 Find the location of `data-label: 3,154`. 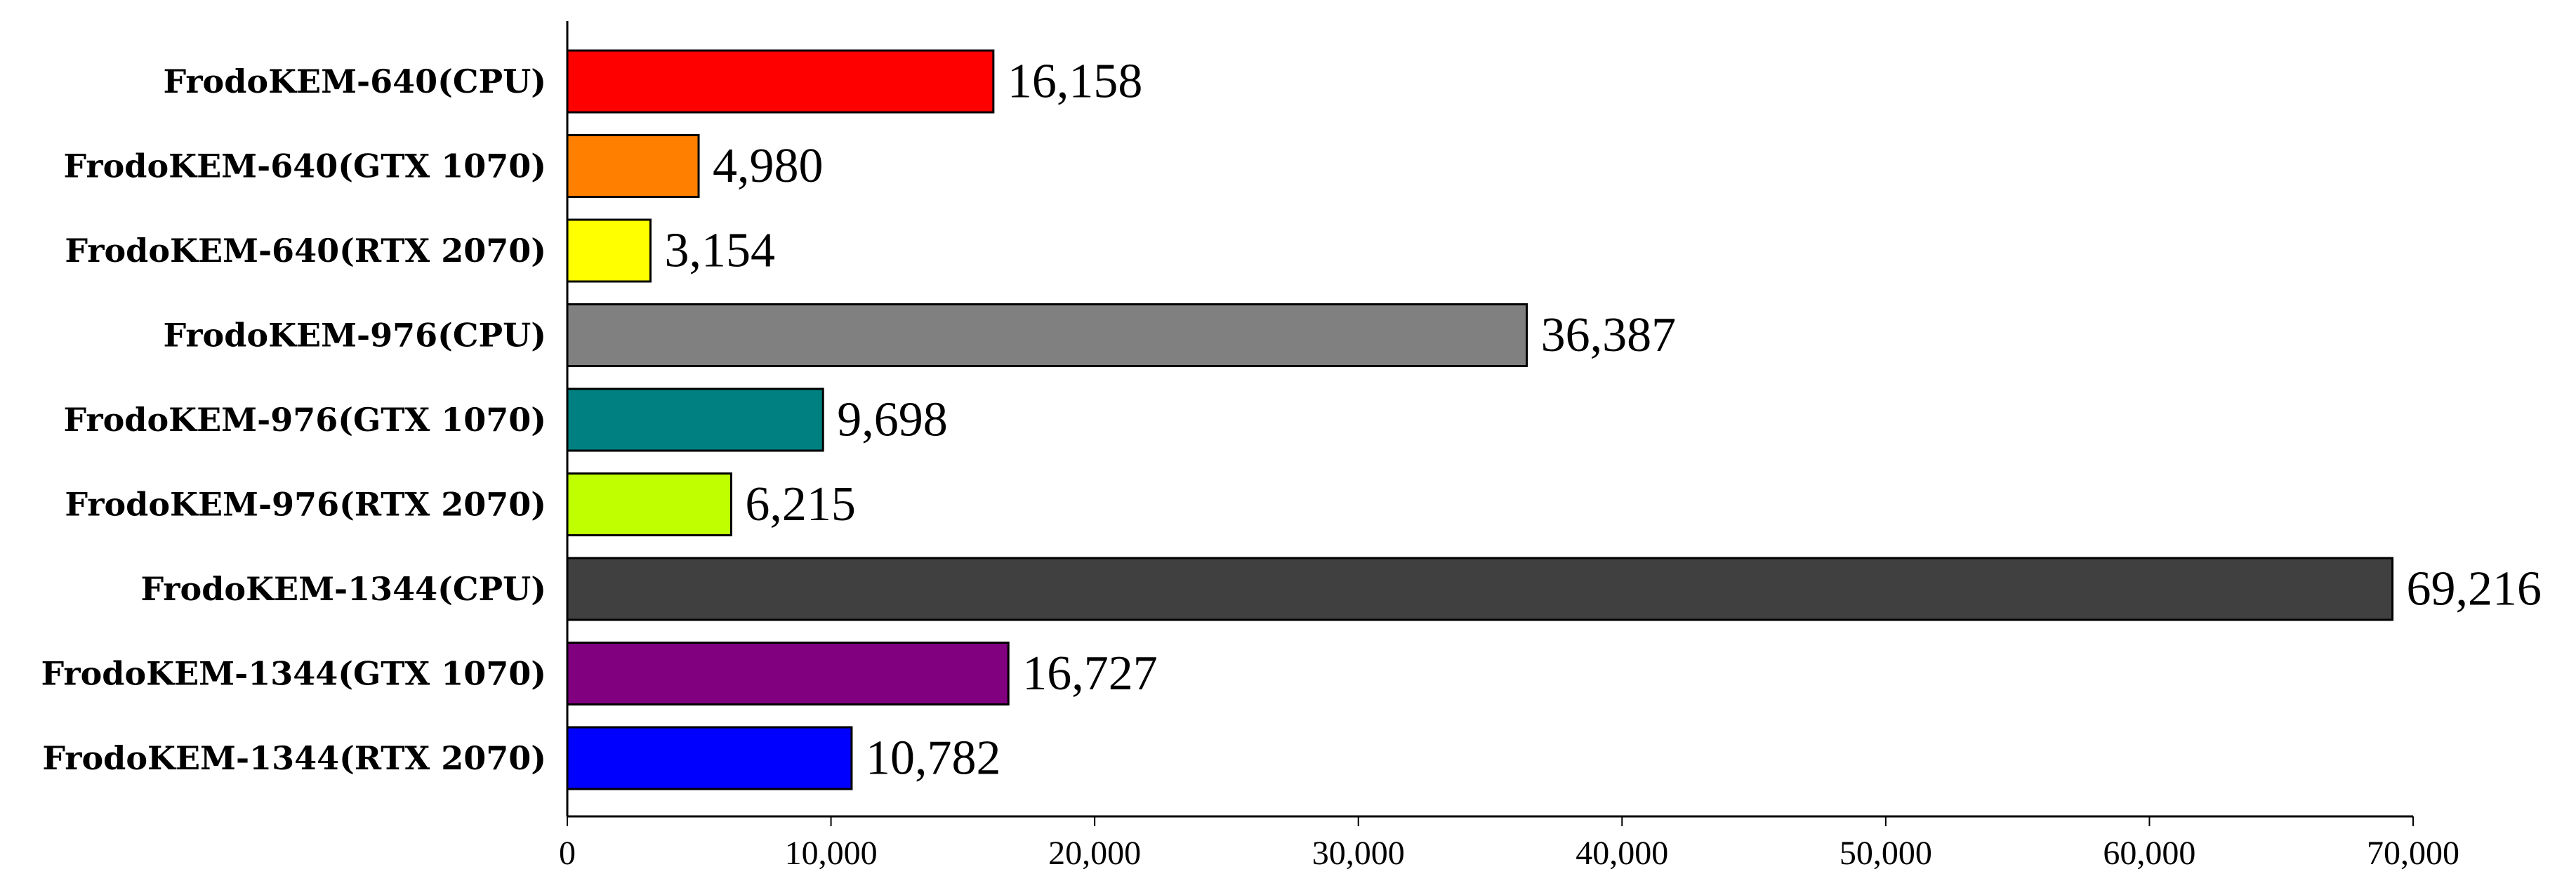

data-label: 3,154 is located at coordinates (719, 251).